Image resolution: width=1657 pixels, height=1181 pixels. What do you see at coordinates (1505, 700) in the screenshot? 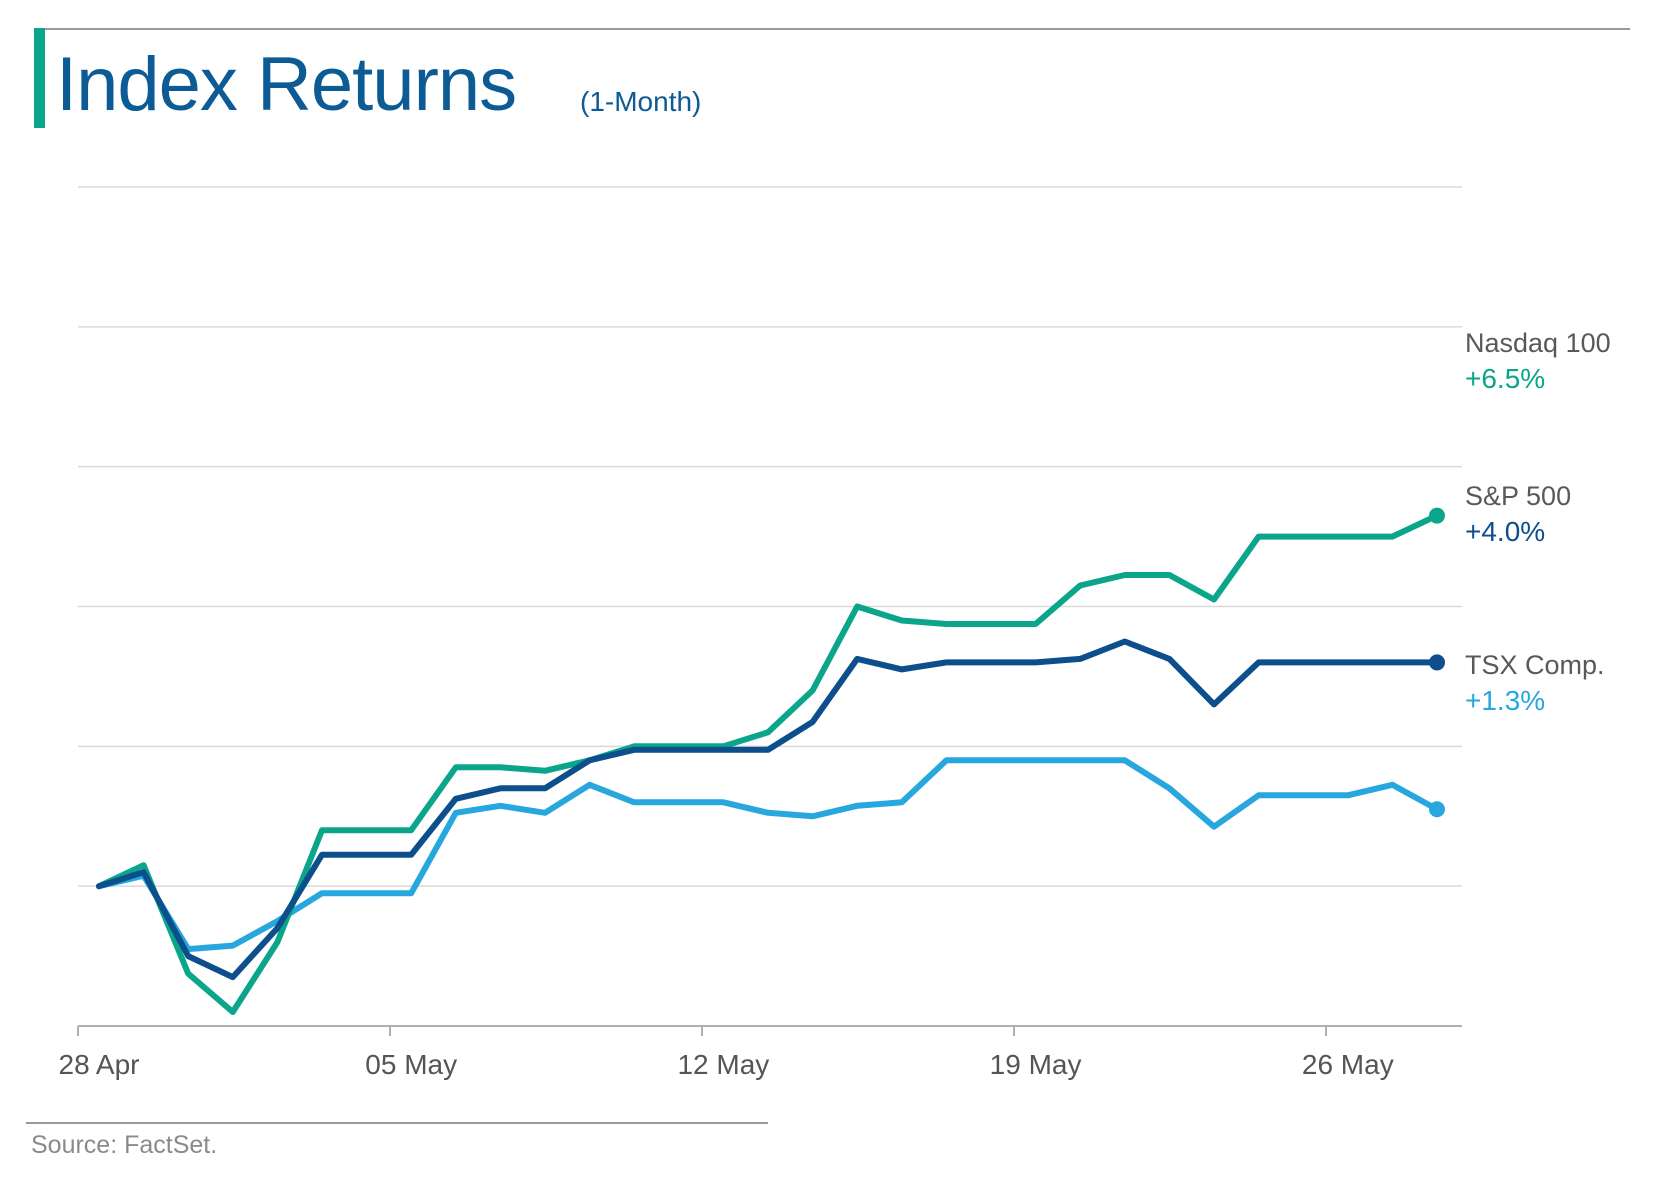
I see `series-return-label: +1.3%` at bounding box center [1505, 700].